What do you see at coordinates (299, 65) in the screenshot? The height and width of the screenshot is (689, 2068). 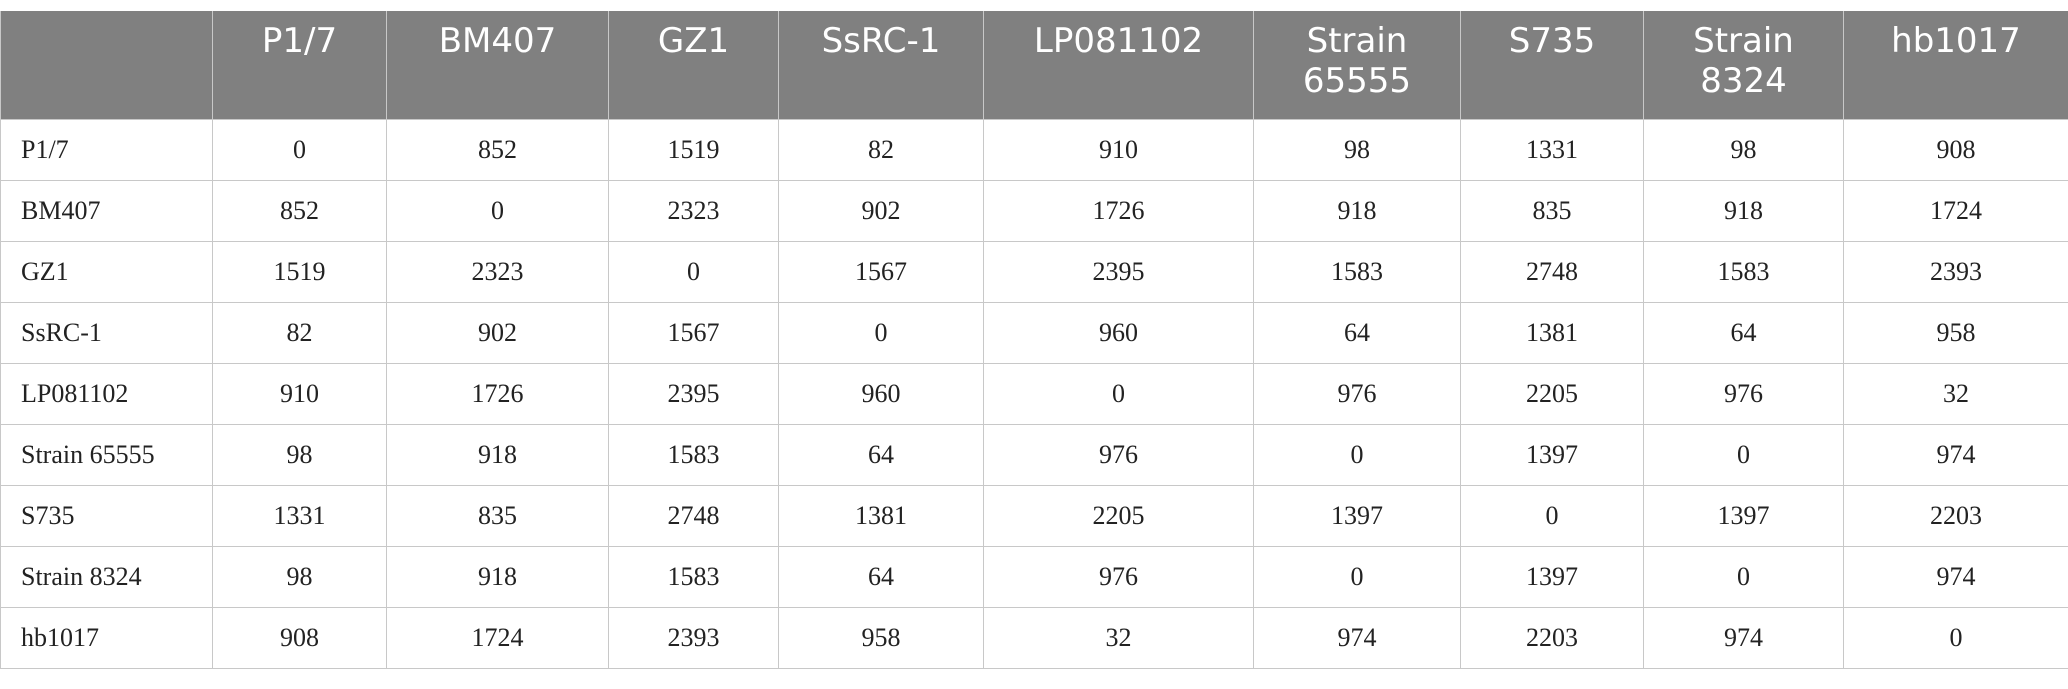 I see `column-header: P1/7` at bounding box center [299, 65].